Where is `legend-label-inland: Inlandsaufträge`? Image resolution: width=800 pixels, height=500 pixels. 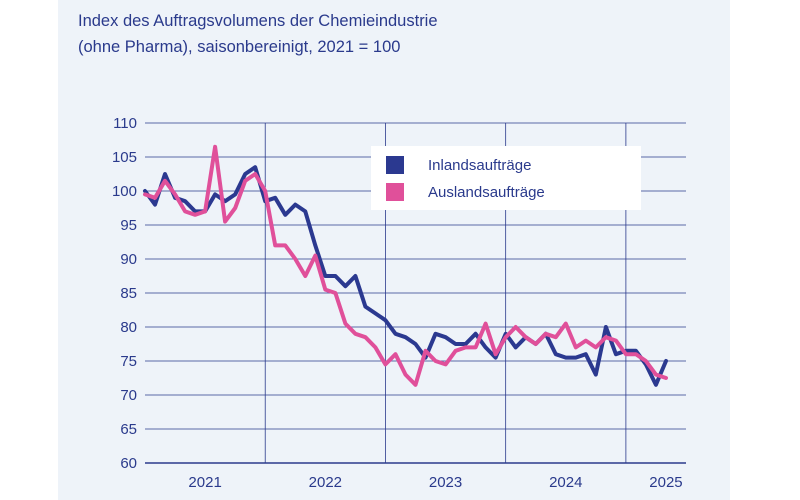
legend-label-inland: Inlandsaufträge is located at coordinates (479, 165).